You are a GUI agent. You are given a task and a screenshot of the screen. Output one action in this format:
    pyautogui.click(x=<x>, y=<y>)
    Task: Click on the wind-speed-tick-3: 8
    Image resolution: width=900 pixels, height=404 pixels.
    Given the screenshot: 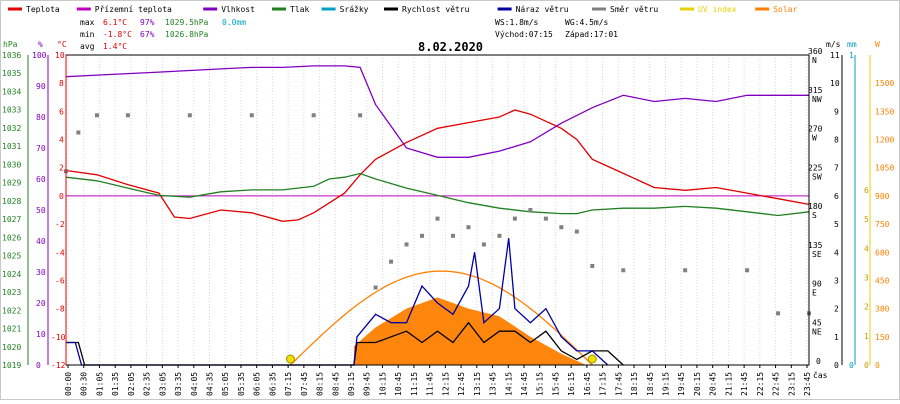 What is the action you would take?
    pyautogui.click(x=836, y=140)
    